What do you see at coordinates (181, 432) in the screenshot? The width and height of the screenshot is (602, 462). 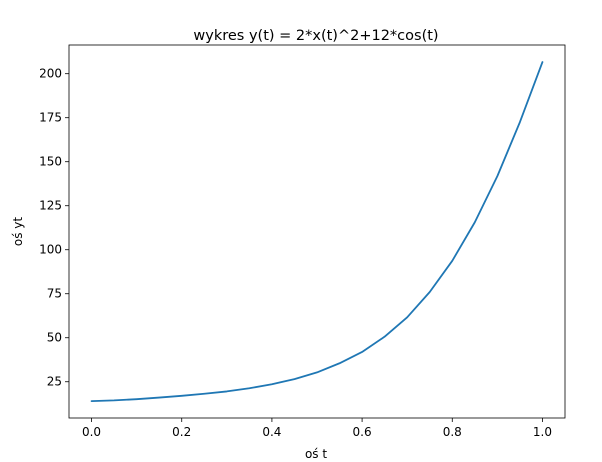 I see `x-tick-label: 0.2` at bounding box center [181, 432].